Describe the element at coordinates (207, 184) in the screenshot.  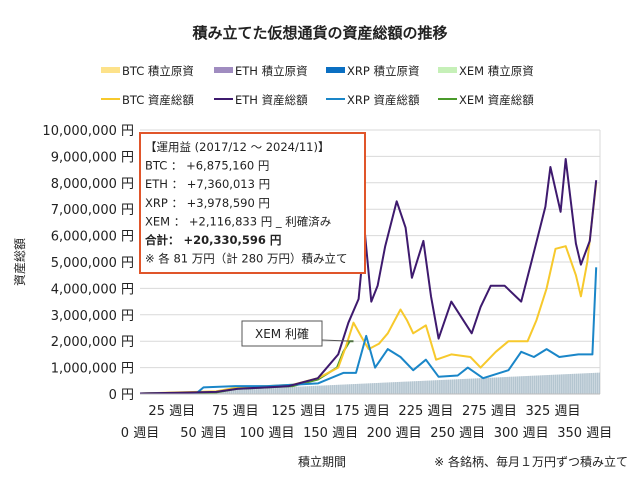
I see `summary-line: ETH ： +7,360,013 円` at that location.